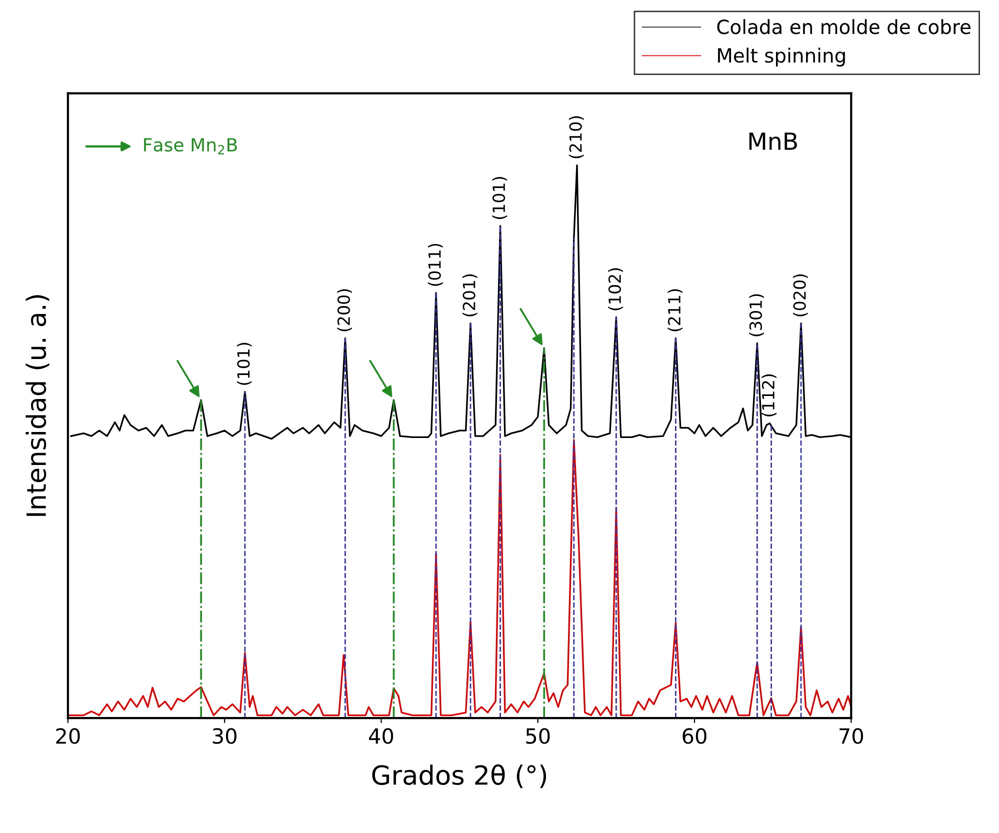 The height and width of the screenshot is (833, 999). I want to click on x-tick-label: 70, so click(852, 736).